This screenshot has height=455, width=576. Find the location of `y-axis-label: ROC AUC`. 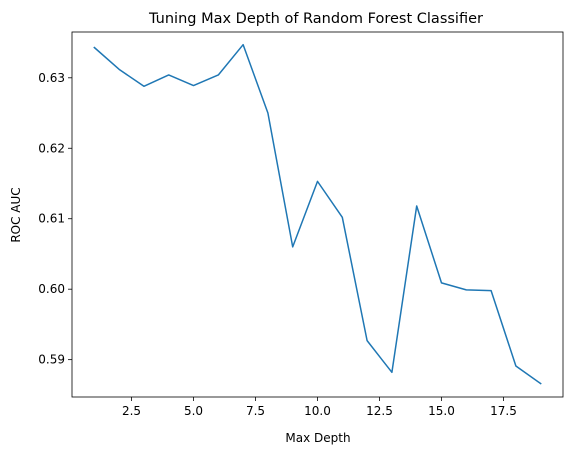

y-axis-label: ROC AUC is located at coordinates (16, 214).